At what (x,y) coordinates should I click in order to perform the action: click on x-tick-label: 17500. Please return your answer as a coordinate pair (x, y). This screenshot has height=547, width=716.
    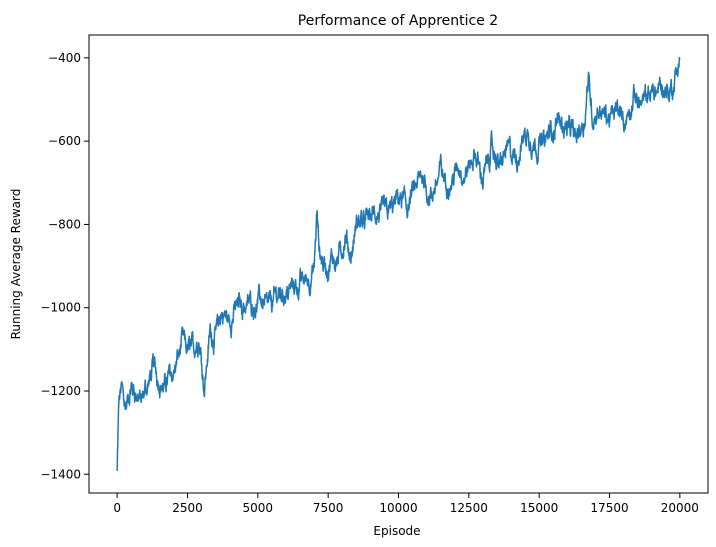
    Looking at the image, I should click on (609, 508).